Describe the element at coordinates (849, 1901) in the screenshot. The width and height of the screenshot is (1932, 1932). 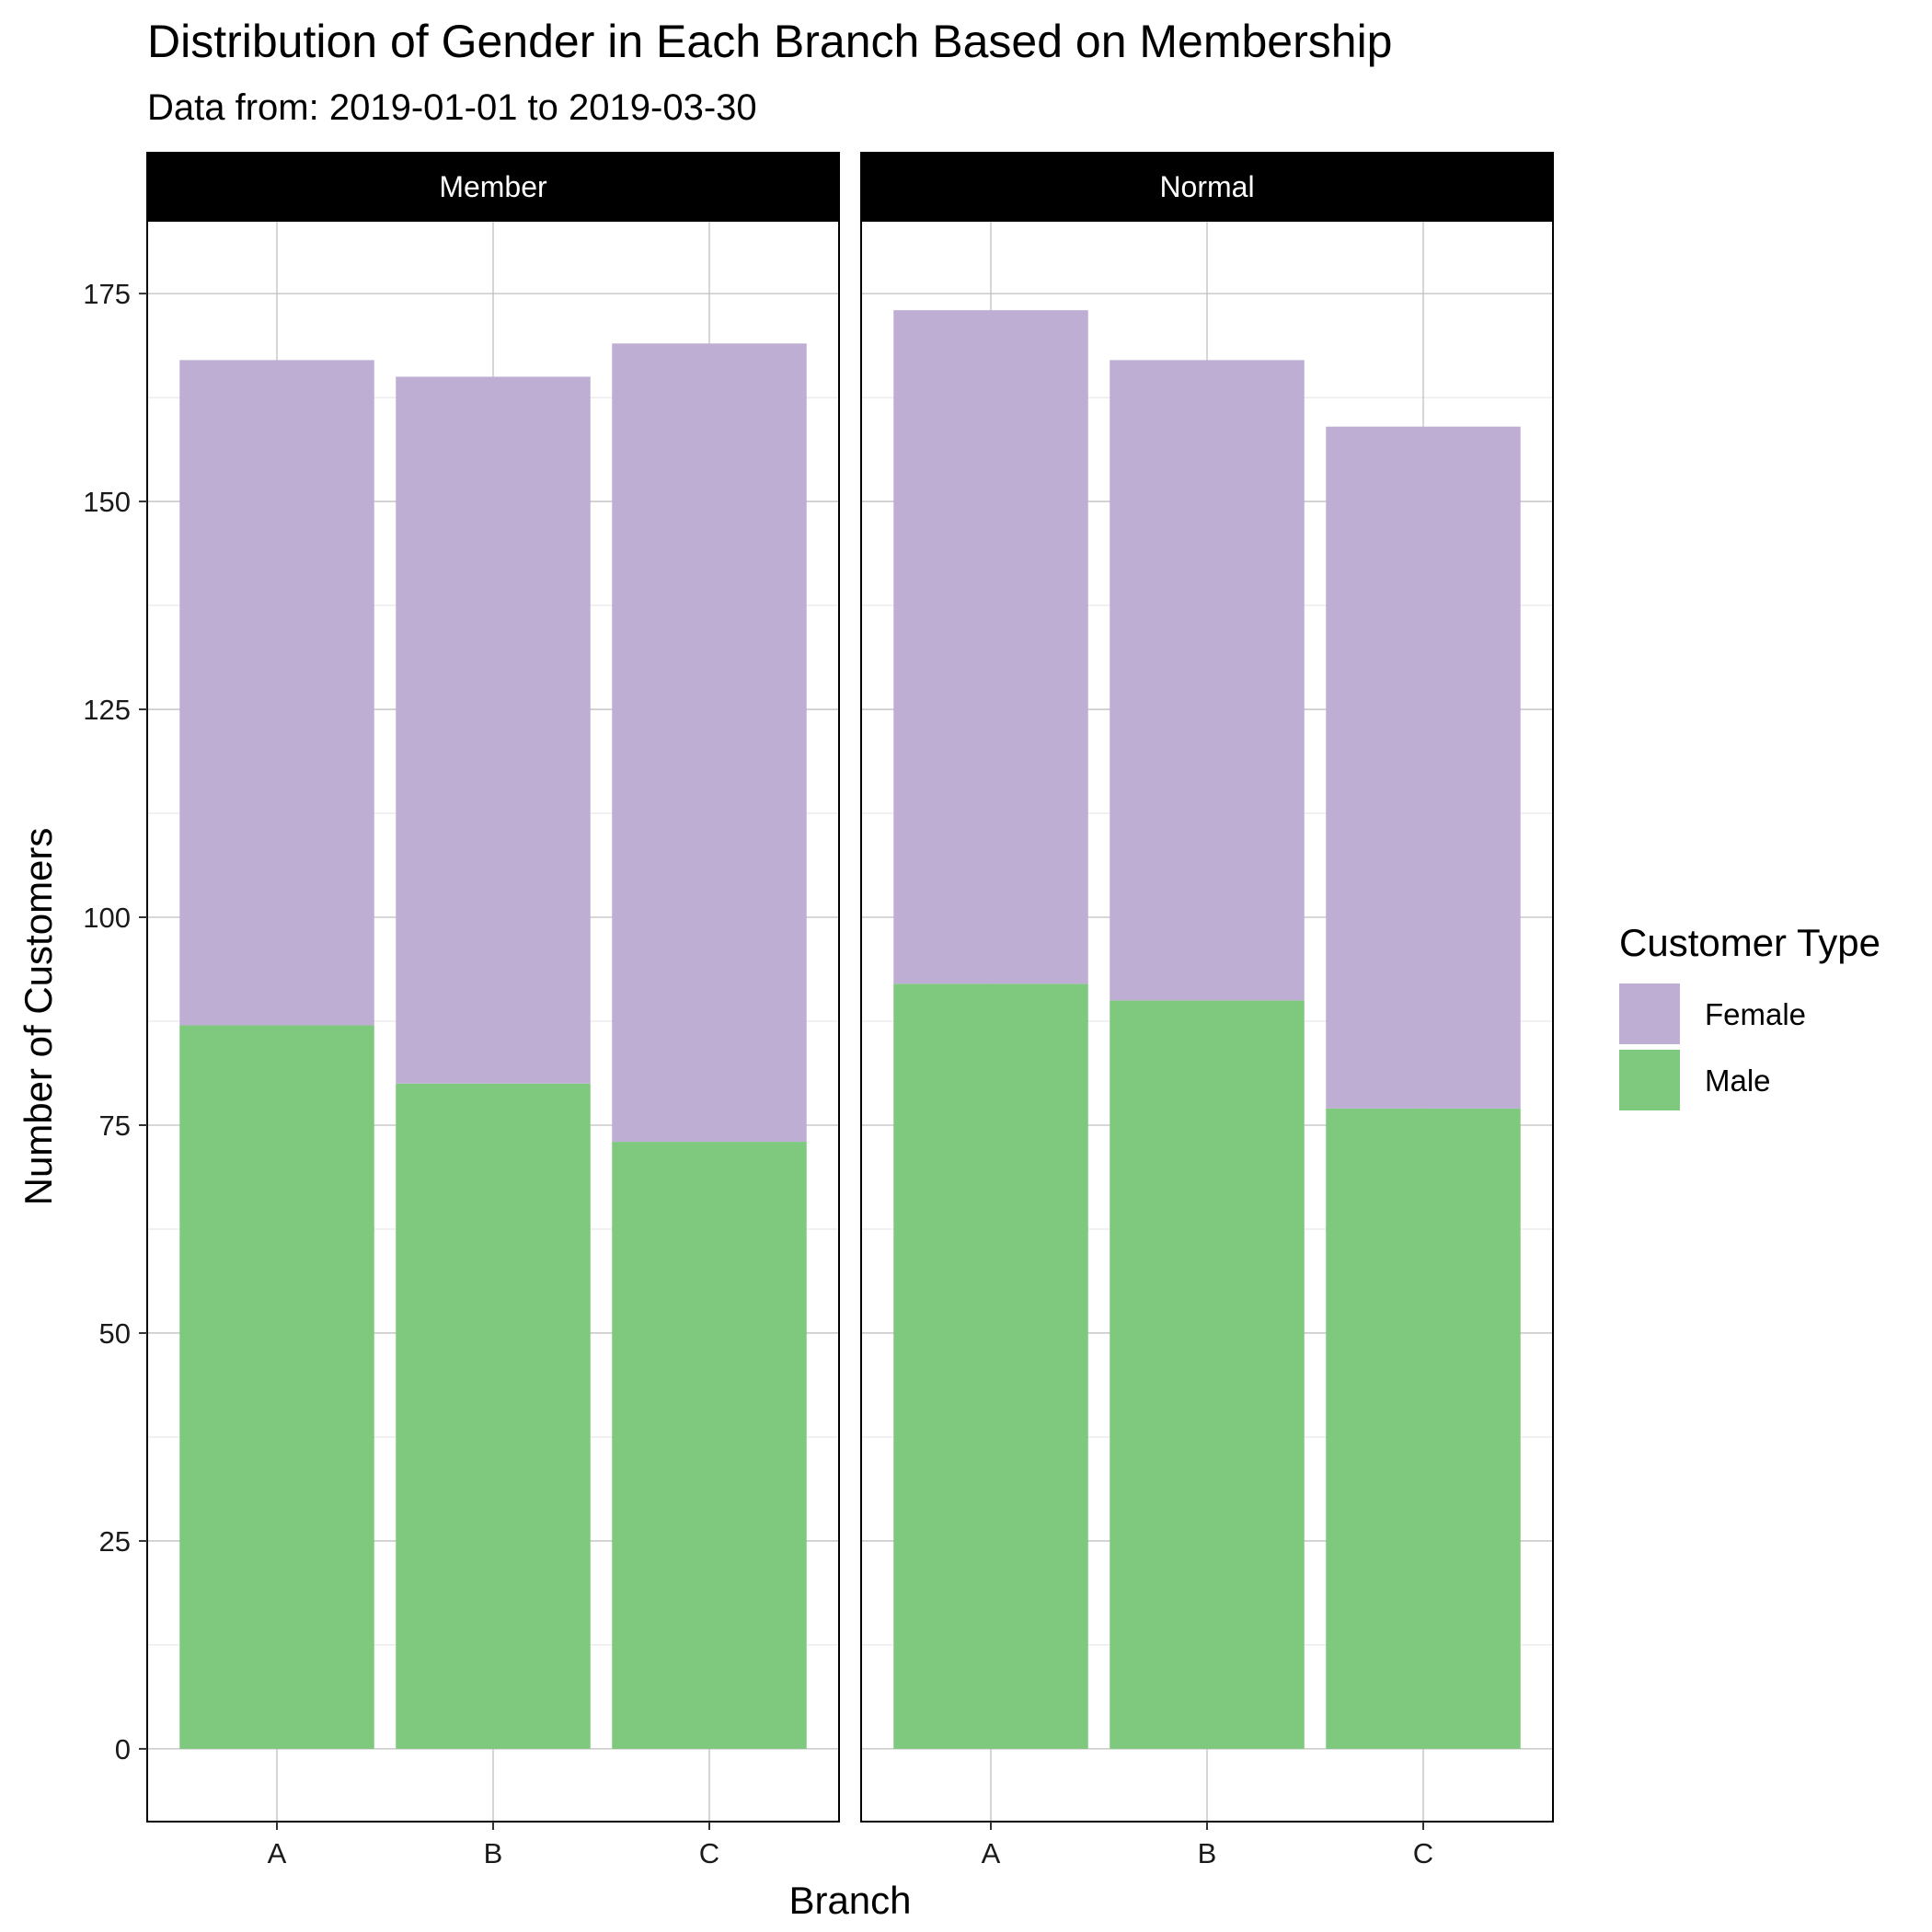
I see `x-axis-title: Branch` at that location.